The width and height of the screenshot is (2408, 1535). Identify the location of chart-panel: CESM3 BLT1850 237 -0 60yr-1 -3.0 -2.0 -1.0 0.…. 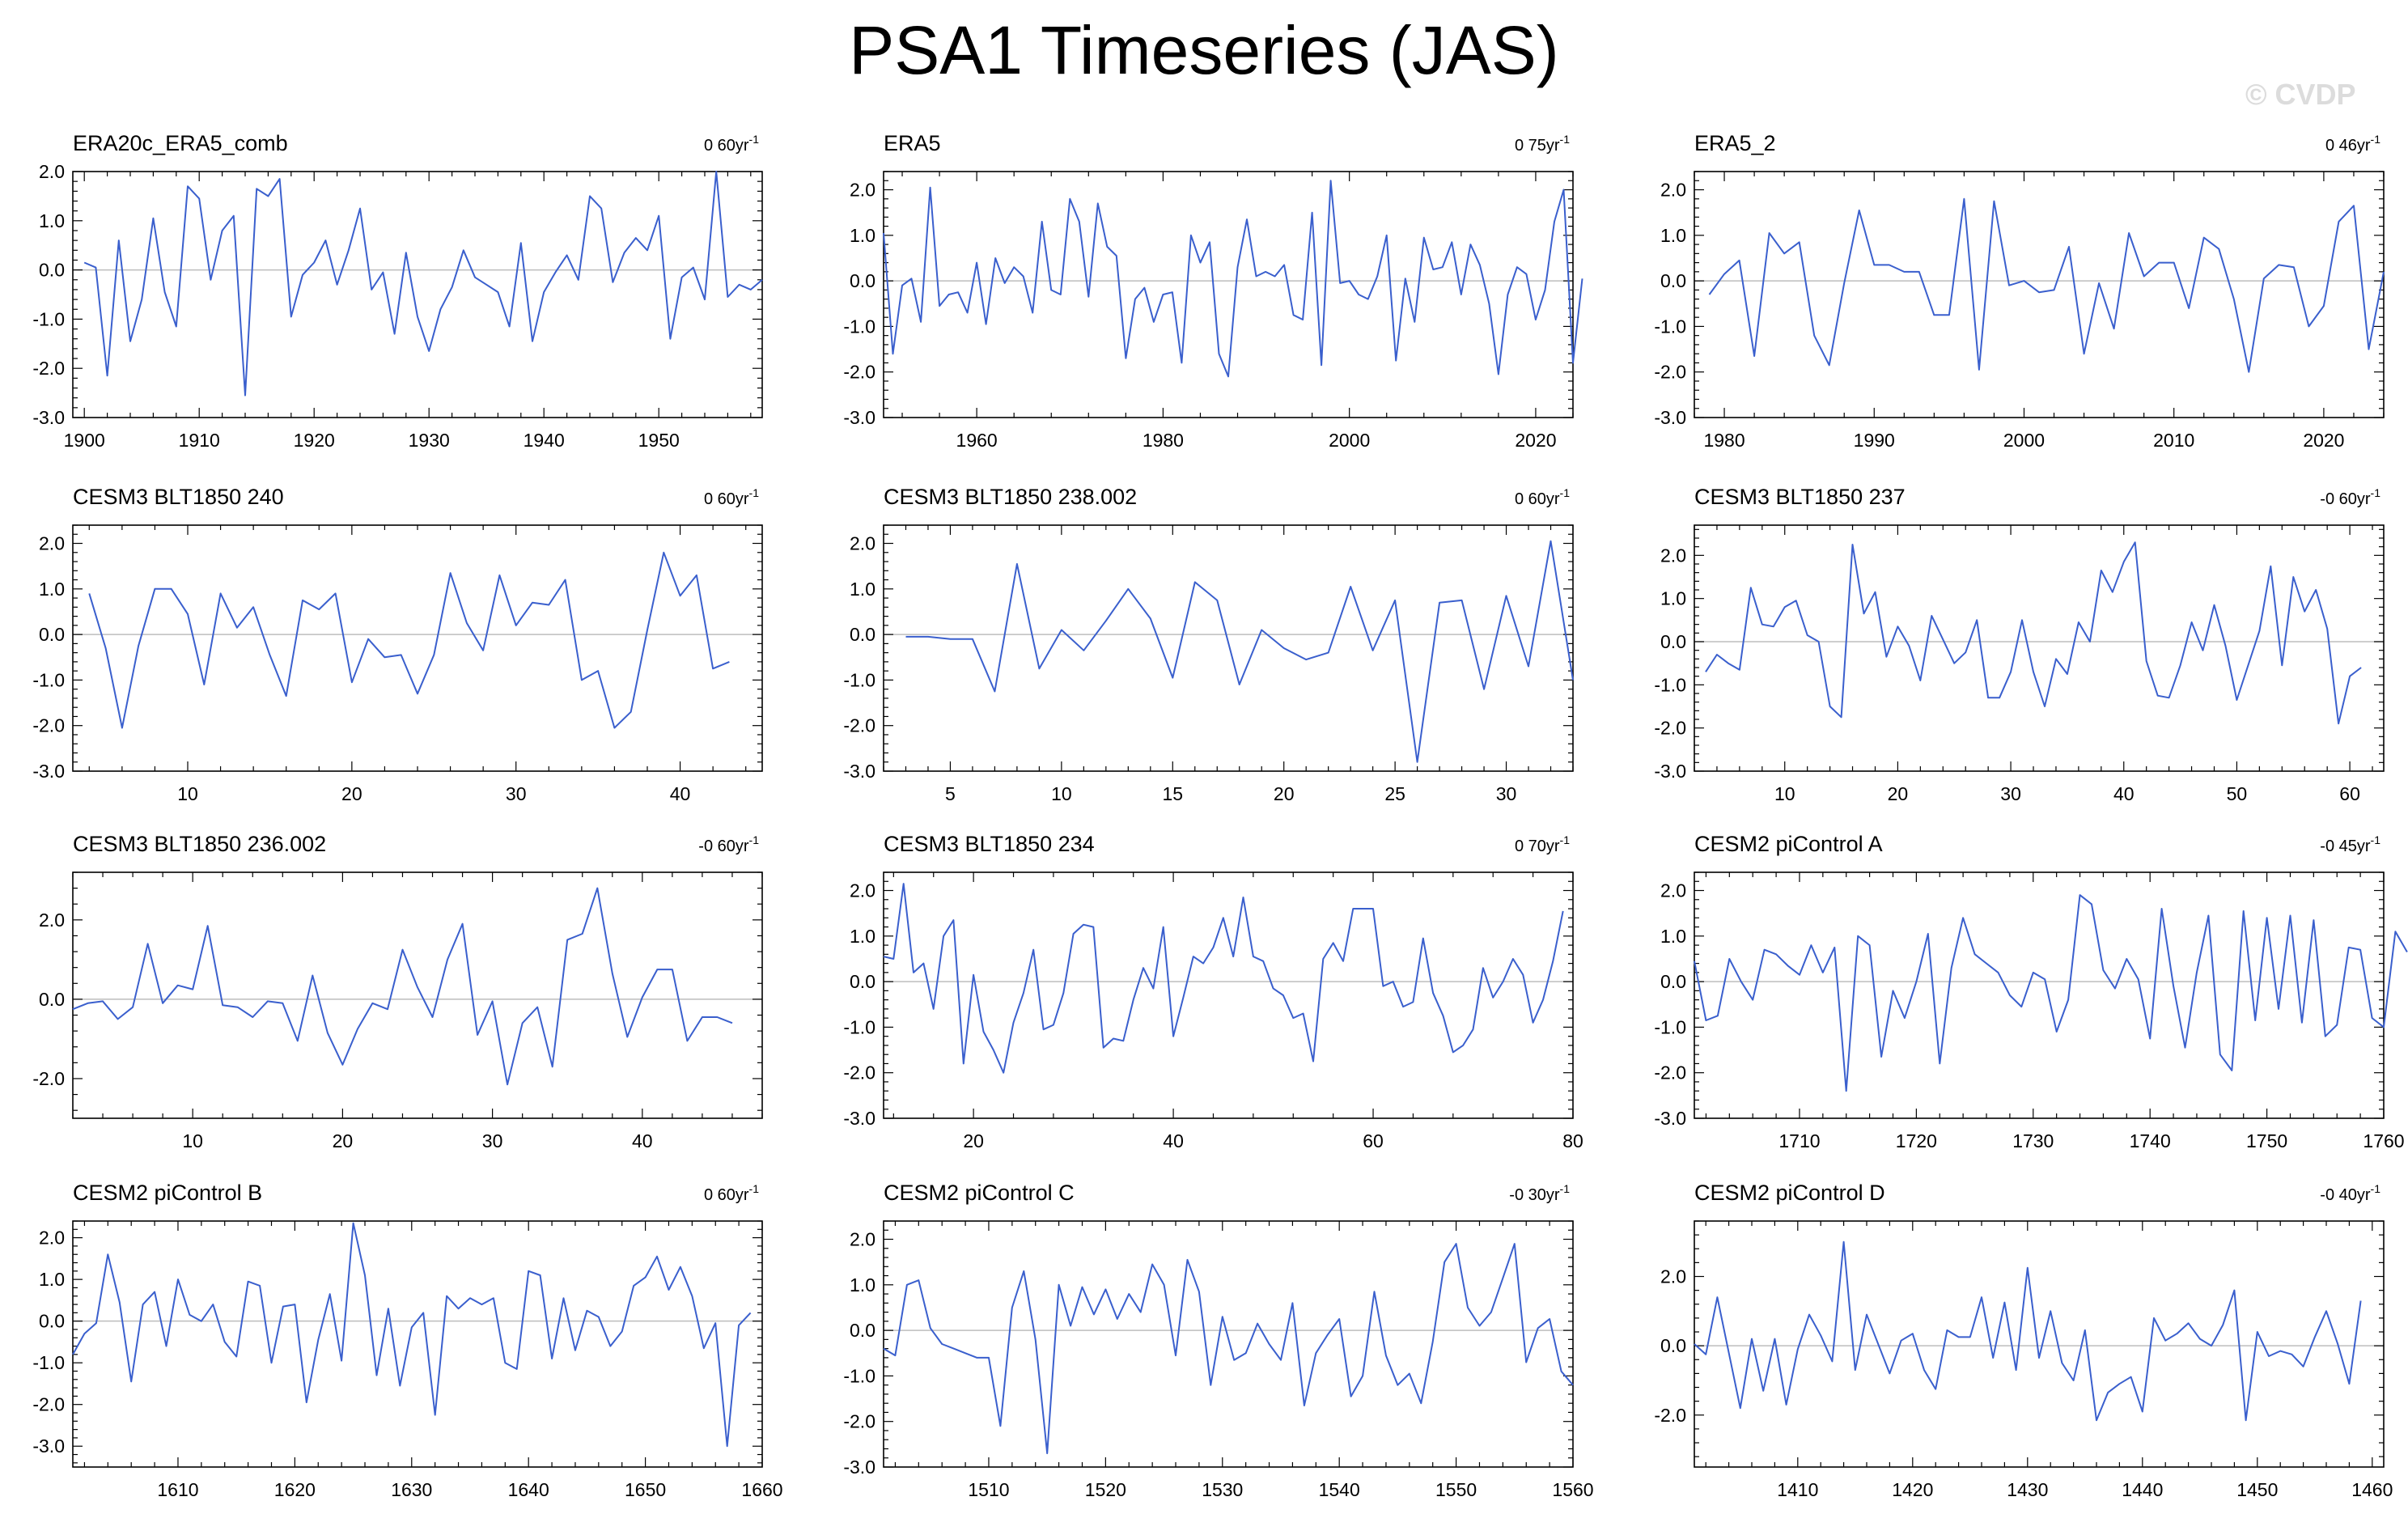
(2019, 644).